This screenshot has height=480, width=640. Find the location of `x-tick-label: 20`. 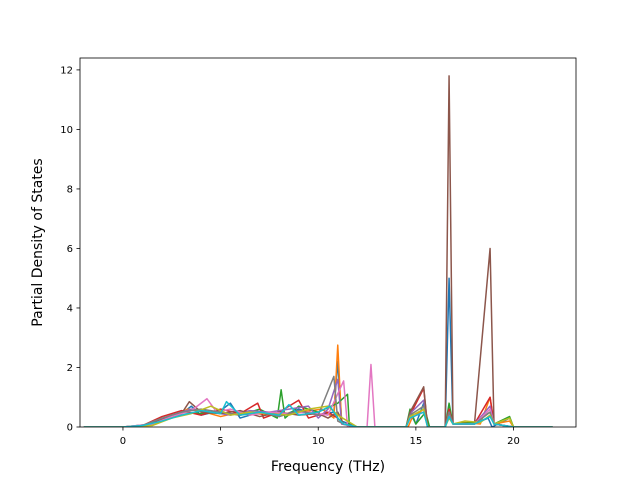

x-tick-label: 20 is located at coordinates (513, 441).